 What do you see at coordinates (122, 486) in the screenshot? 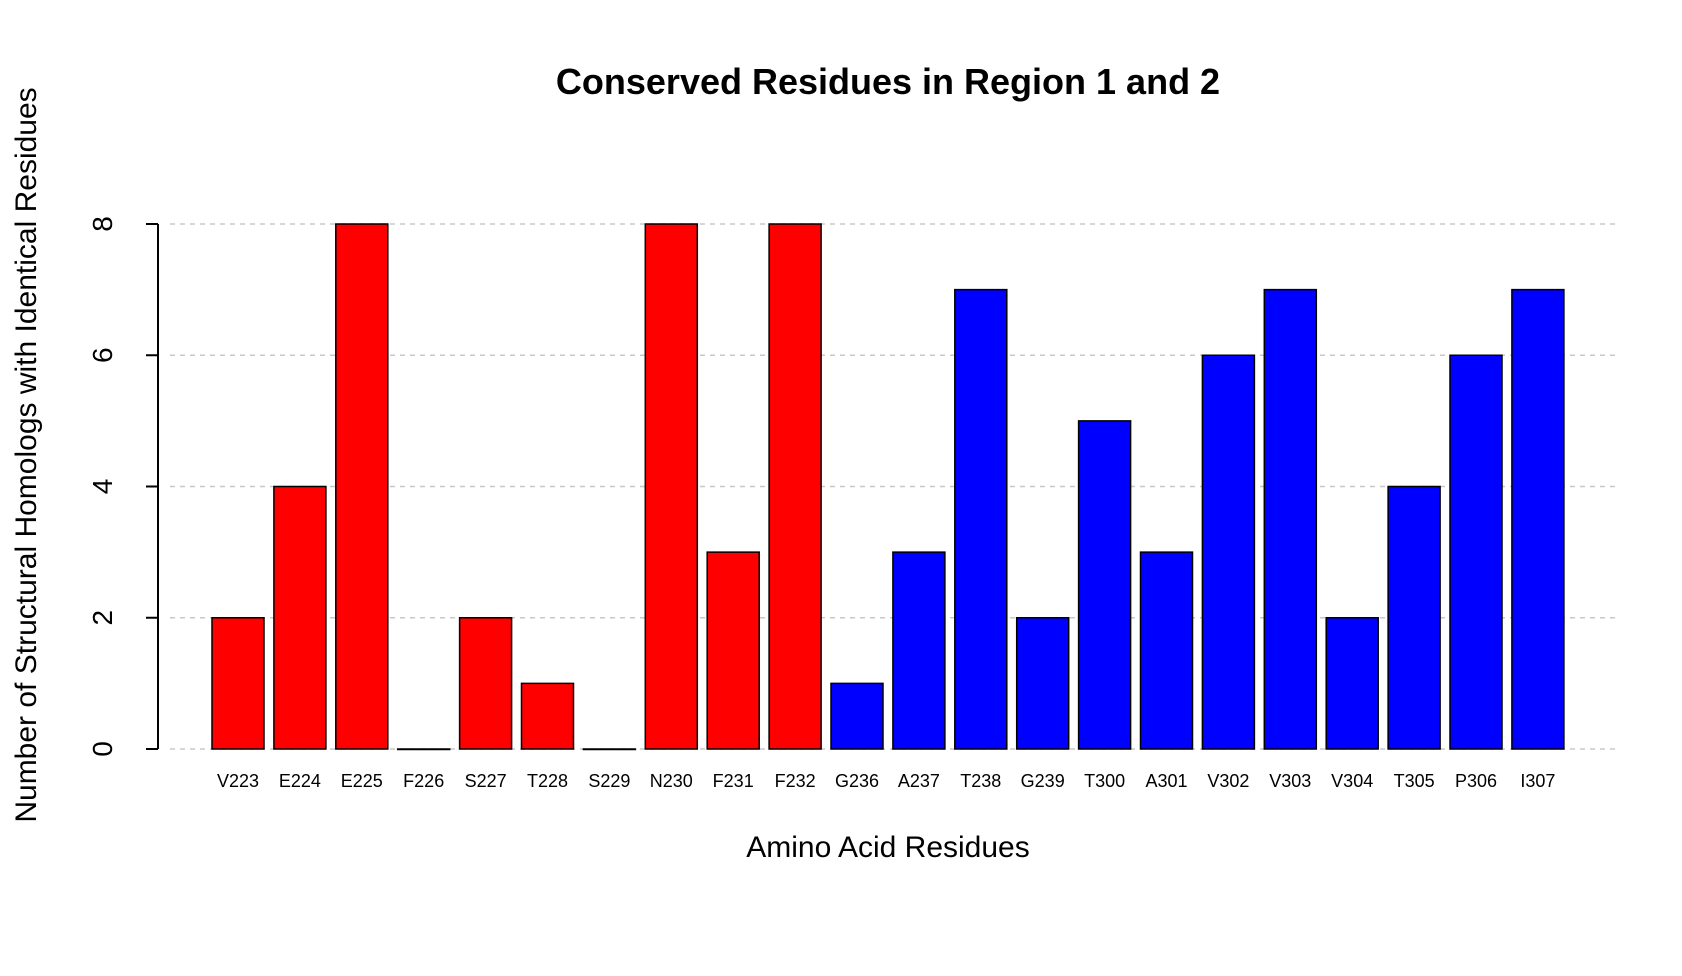
I see `y-axis-ticks: 0 2 4 6 8` at bounding box center [122, 486].